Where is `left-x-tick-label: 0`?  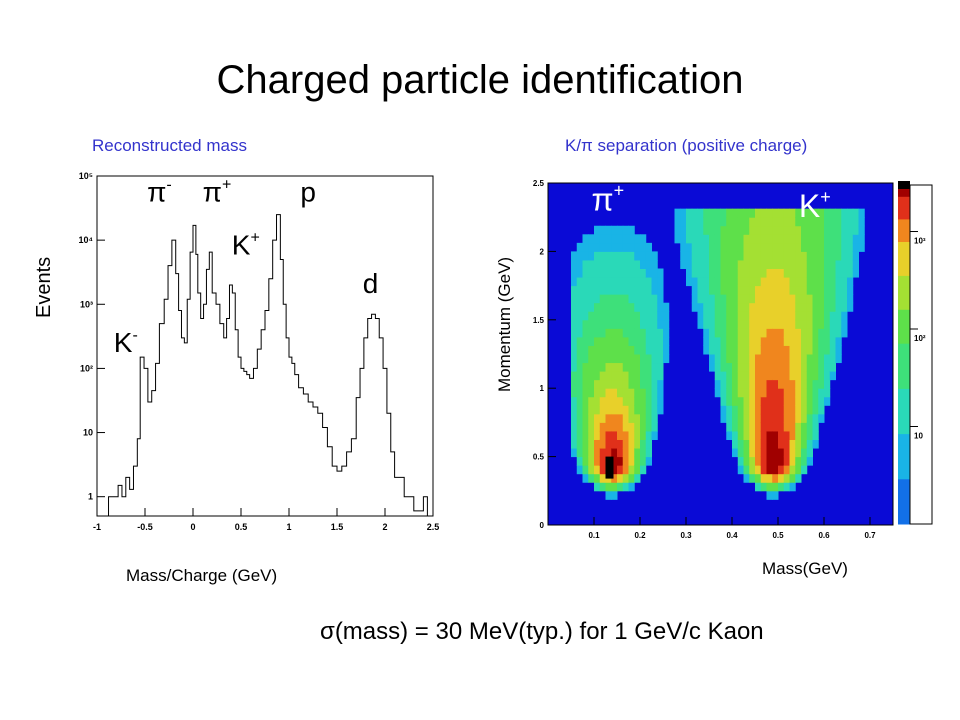
left-x-tick-label: 0 is located at coordinates (192, 527).